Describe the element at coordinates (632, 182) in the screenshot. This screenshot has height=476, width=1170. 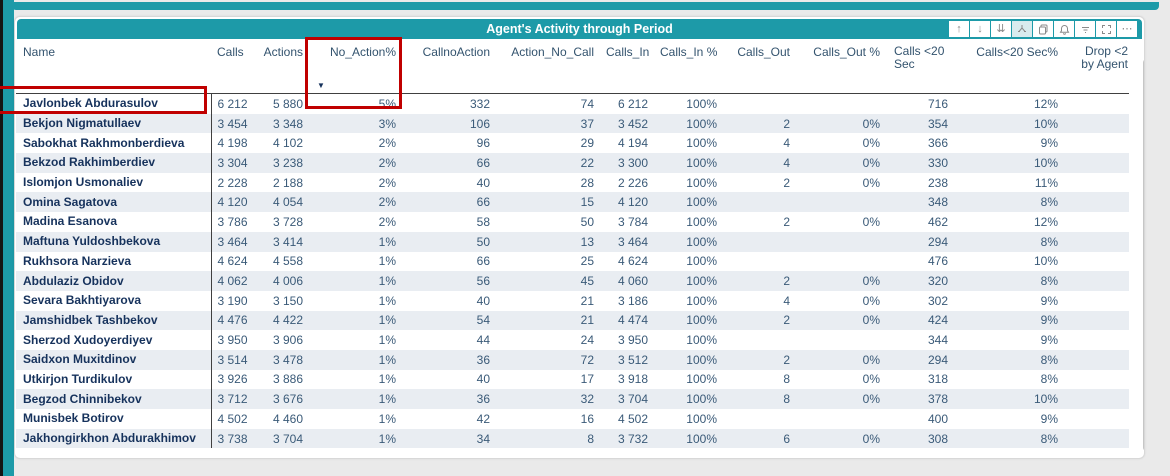
I see `value-cell-calls_in: 2 226` at that location.